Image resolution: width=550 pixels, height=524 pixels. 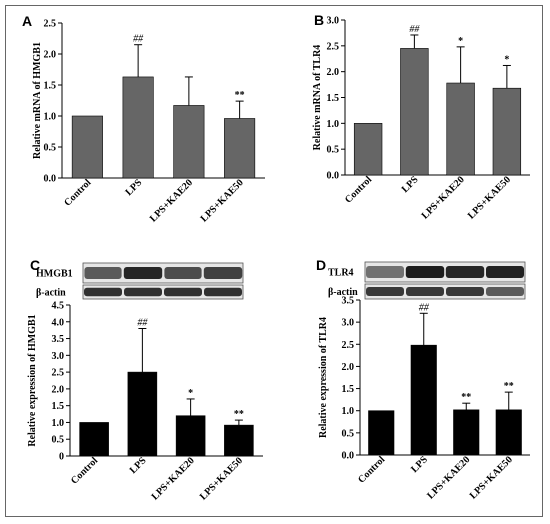 I want to click on y-tick-label: 4.0, so click(x=58, y=322).